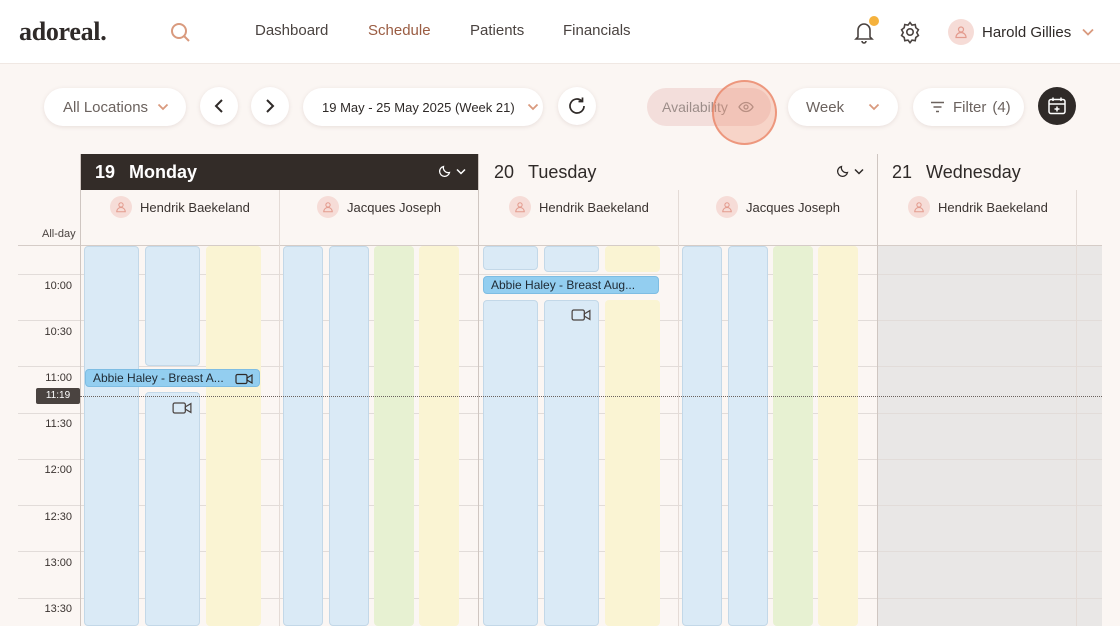 The height and width of the screenshot is (626, 1120). What do you see at coordinates (597, 30) in the screenshot?
I see `nav-financials: Financials` at bounding box center [597, 30].